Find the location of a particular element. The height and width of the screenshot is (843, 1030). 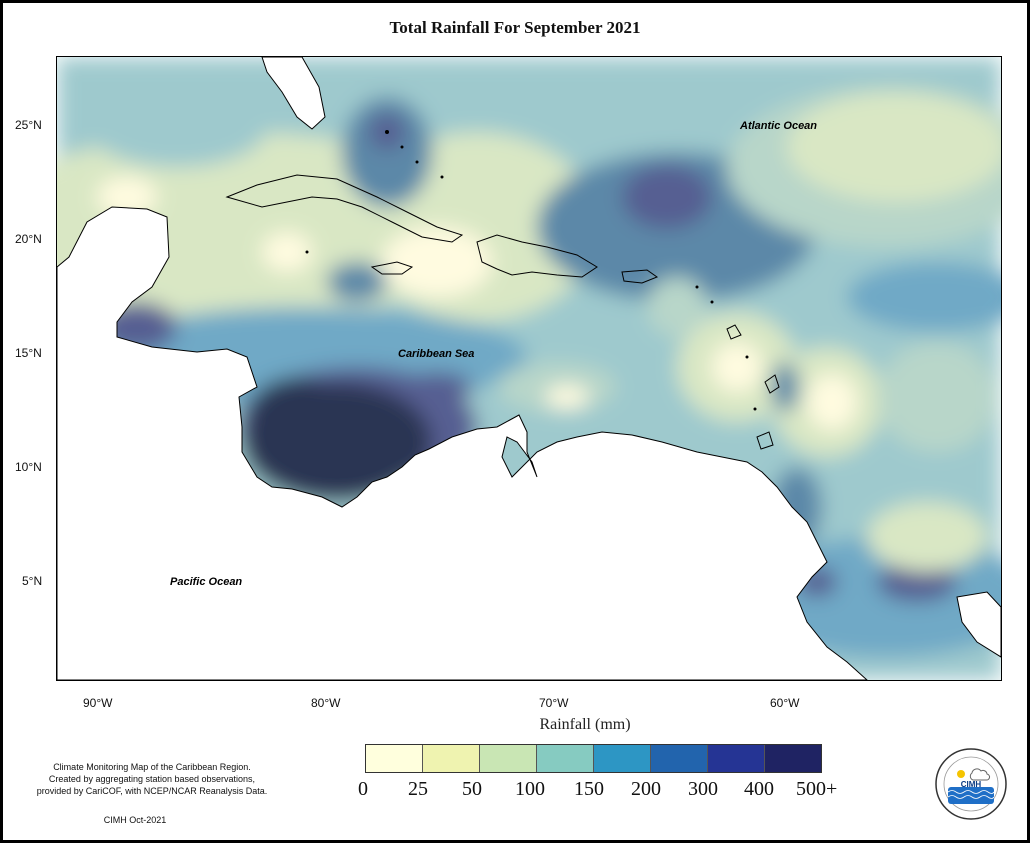

field-abc-min is located at coordinates (567, 397).